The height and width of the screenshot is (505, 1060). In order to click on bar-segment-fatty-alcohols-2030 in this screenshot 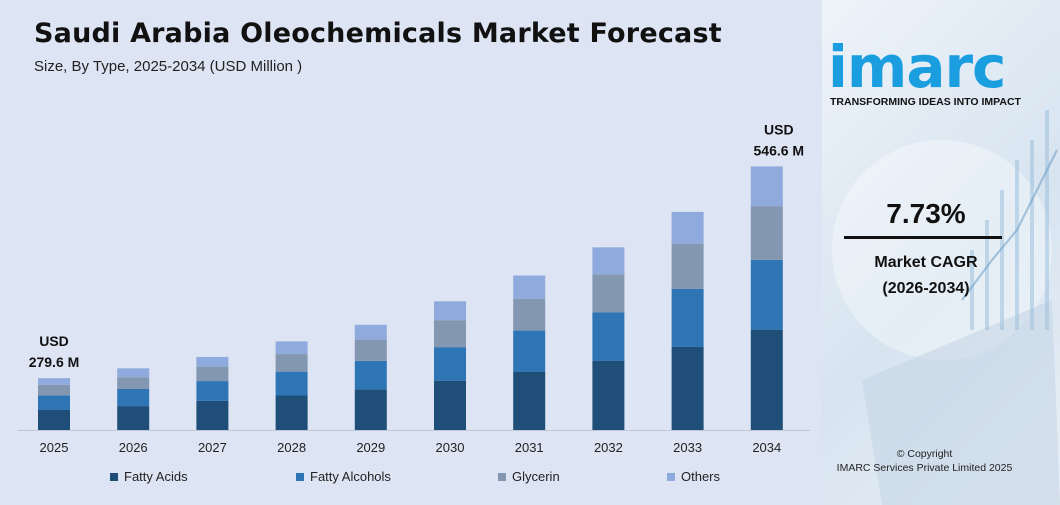, I will do `click(450, 364)`.